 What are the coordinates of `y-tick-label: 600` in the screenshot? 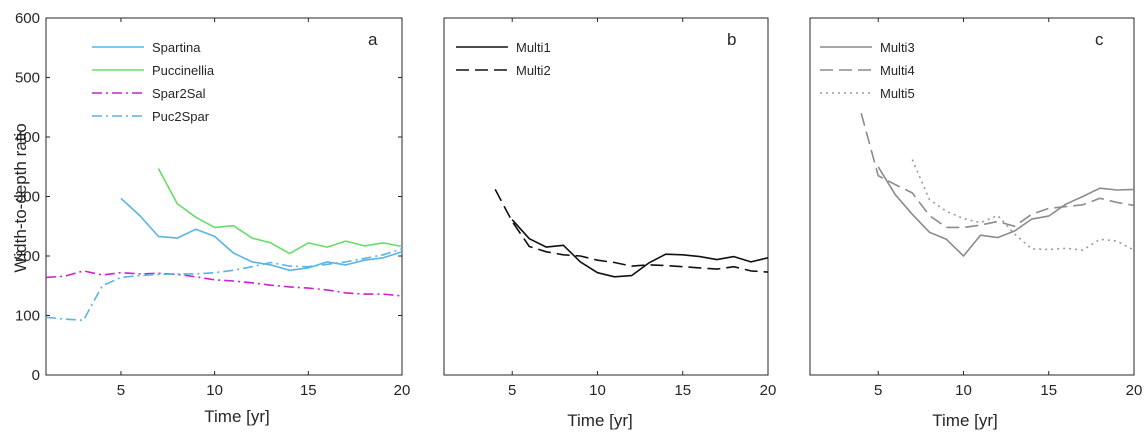 It's located at (27, 18).